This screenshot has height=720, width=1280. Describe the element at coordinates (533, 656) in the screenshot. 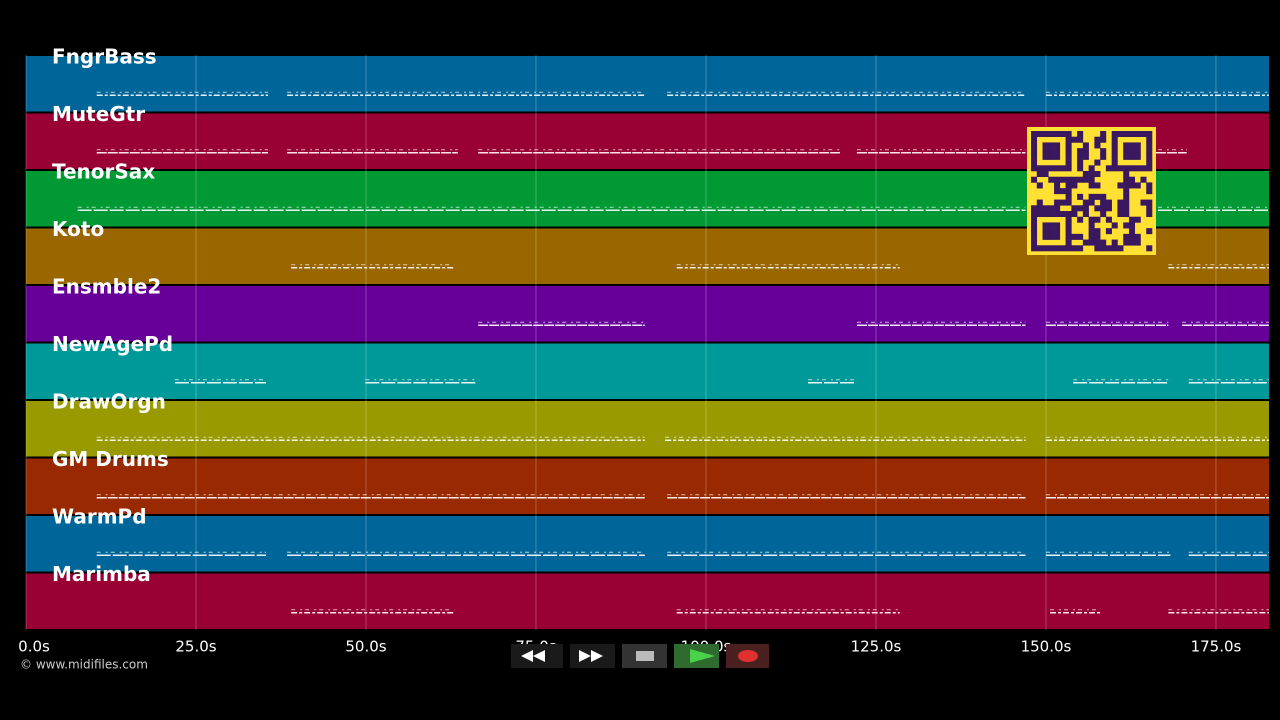

I see `rewind-icon` at that location.